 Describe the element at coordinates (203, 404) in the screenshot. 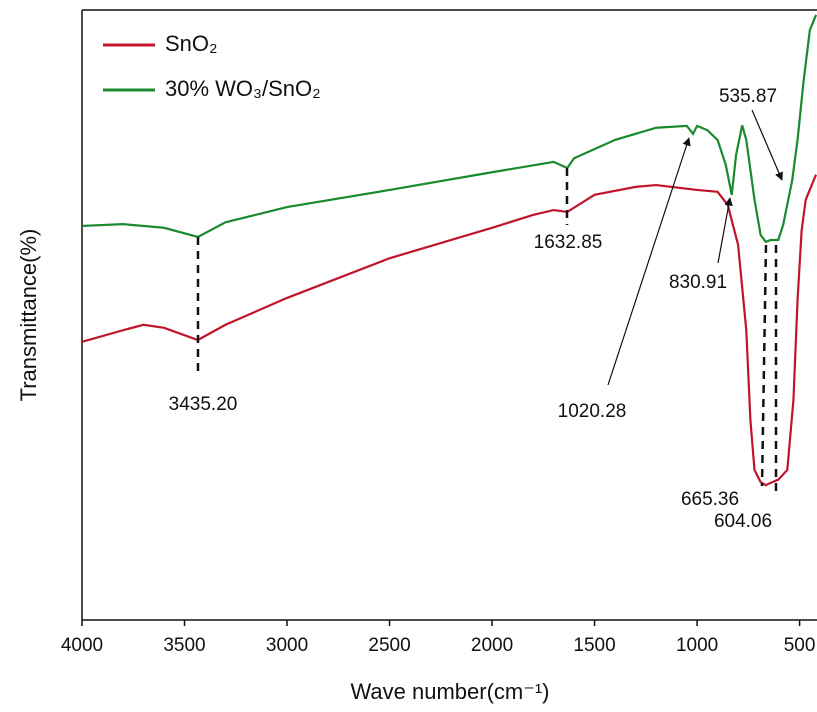

I see `annotation: 3435.20` at that location.